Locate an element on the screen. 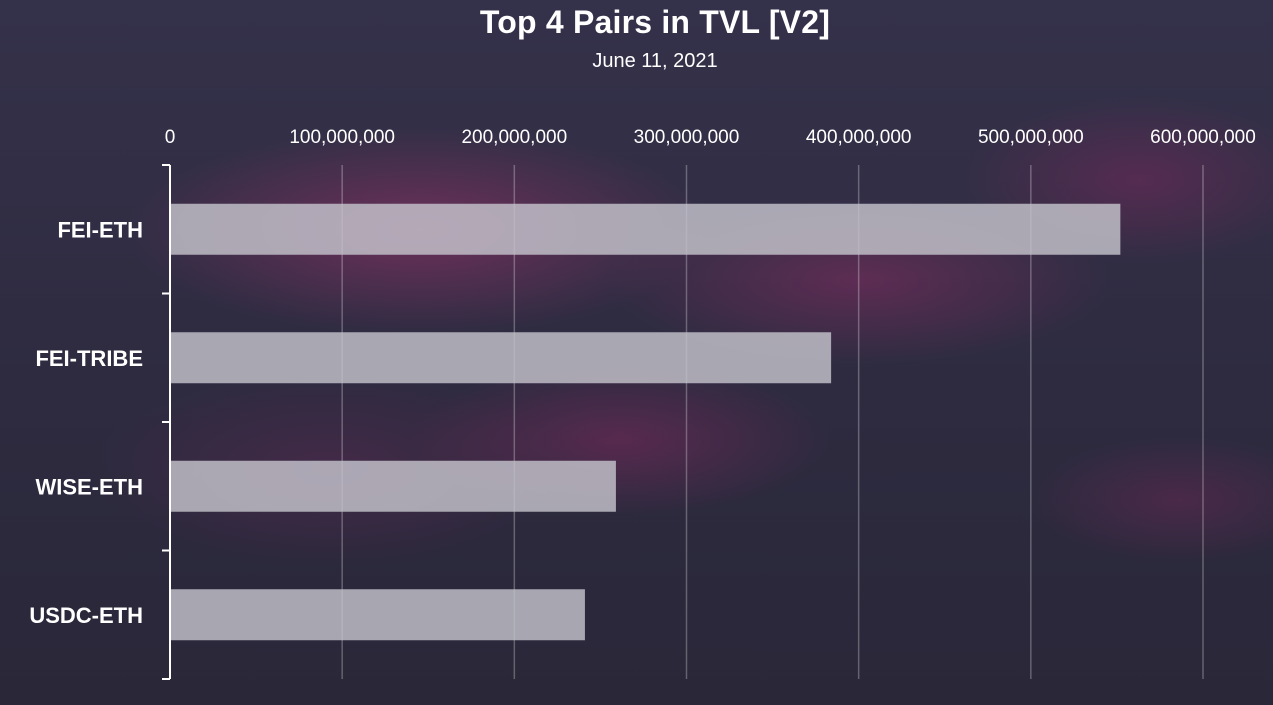 This screenshot has width=1273, height=705. x-tick-label: 600,000,000 is located at coordinates (1203, 137).